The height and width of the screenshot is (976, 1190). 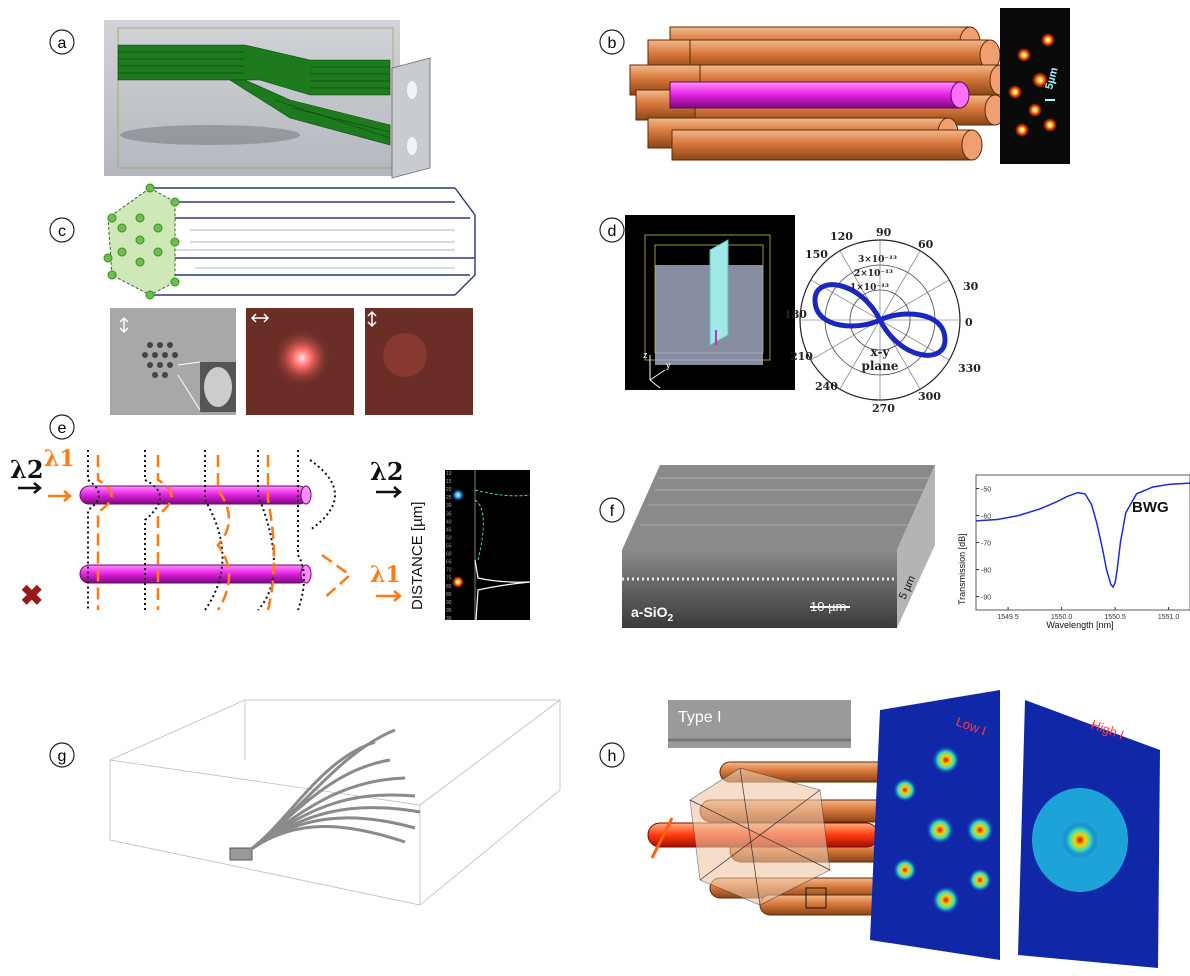 I want to click on distance-tick-label: 55, so click(x=449, y=547).